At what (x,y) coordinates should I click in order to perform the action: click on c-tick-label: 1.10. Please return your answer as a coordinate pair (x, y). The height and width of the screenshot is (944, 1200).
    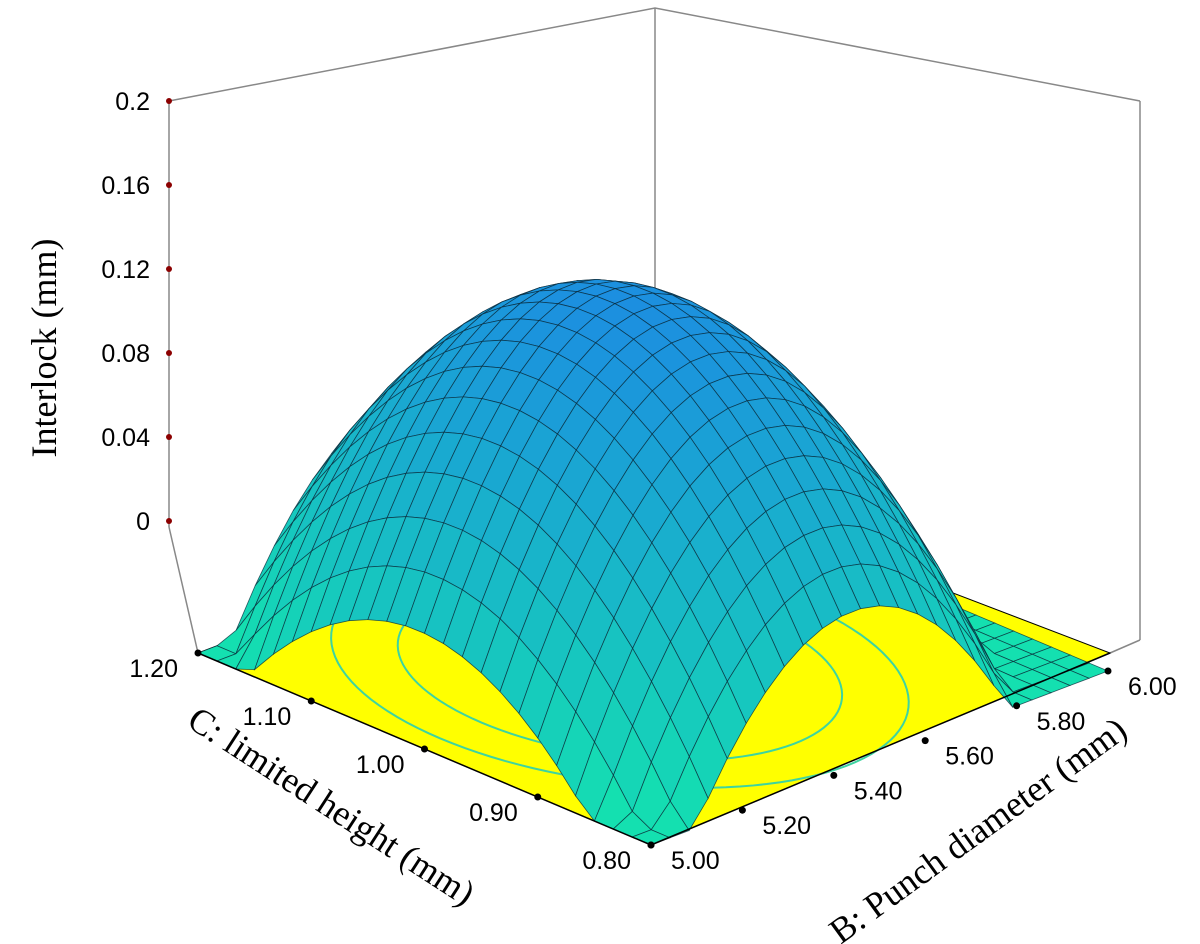
    Looking at the image, I should click on (267, 717).